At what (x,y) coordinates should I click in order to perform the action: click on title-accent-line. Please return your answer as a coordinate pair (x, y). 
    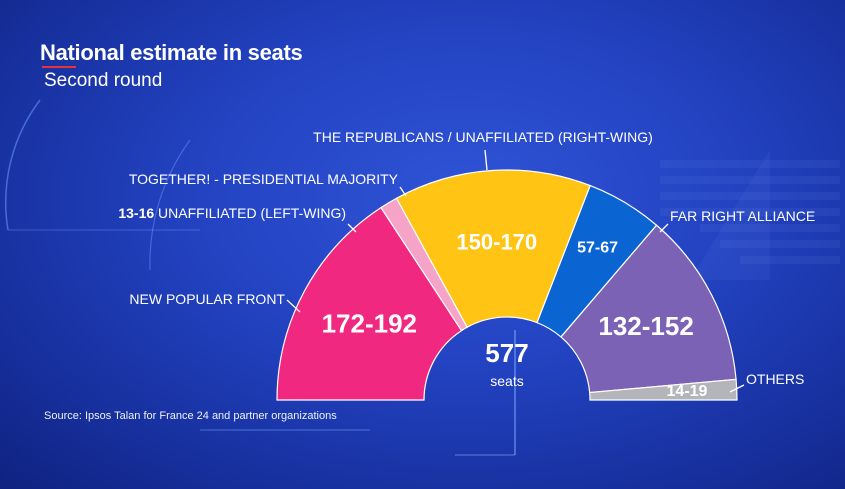
    Looking at the image, I should click on (59, 67).